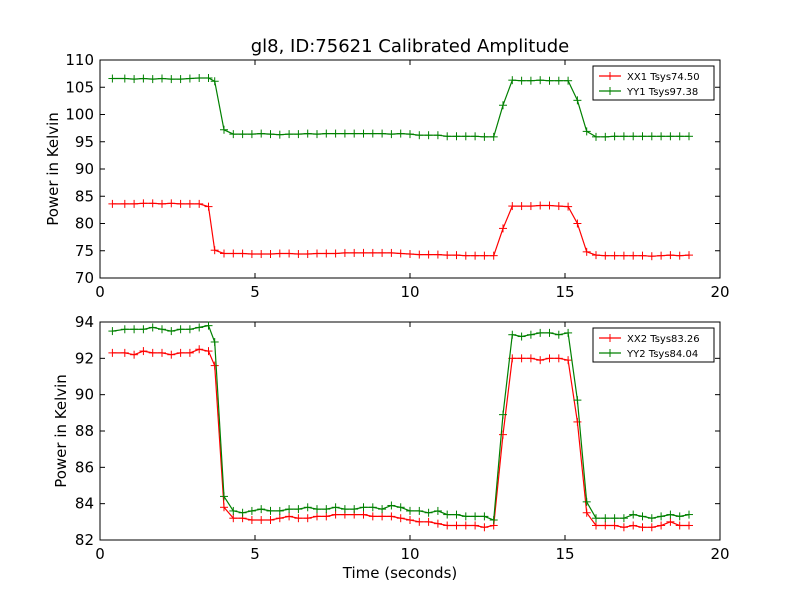  What do you see at coordinates (84, 540) in the screenshot?
I see `y-tick-label: 82` at bounding box center [84, 540].